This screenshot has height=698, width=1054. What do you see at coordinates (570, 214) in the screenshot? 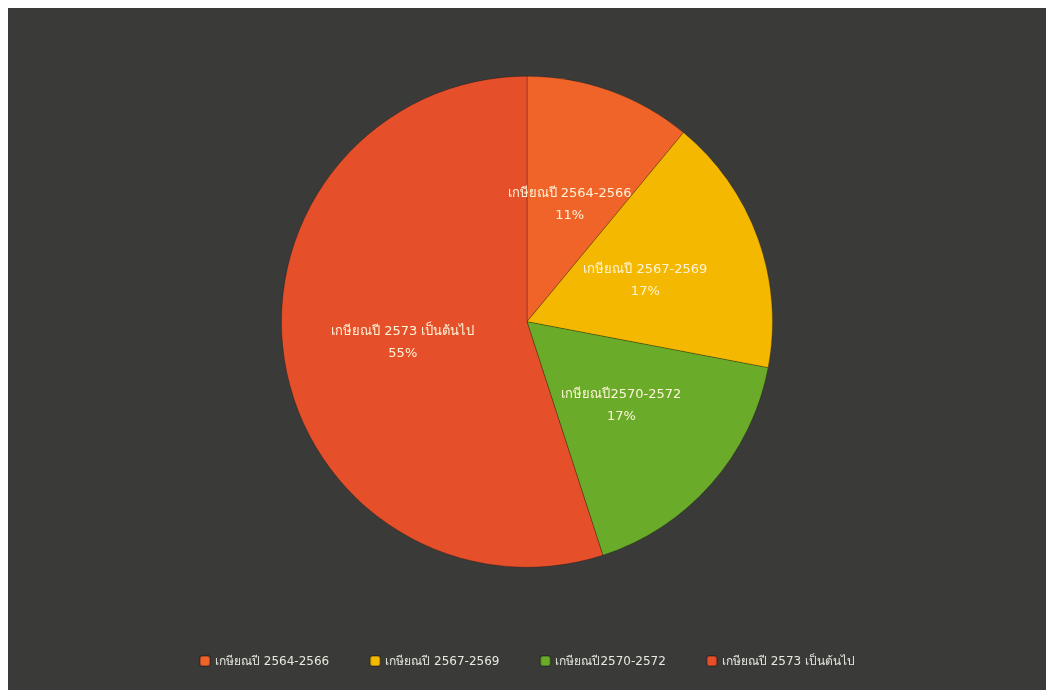
I see `data-label: 11%` at bounding box center [570, 214].